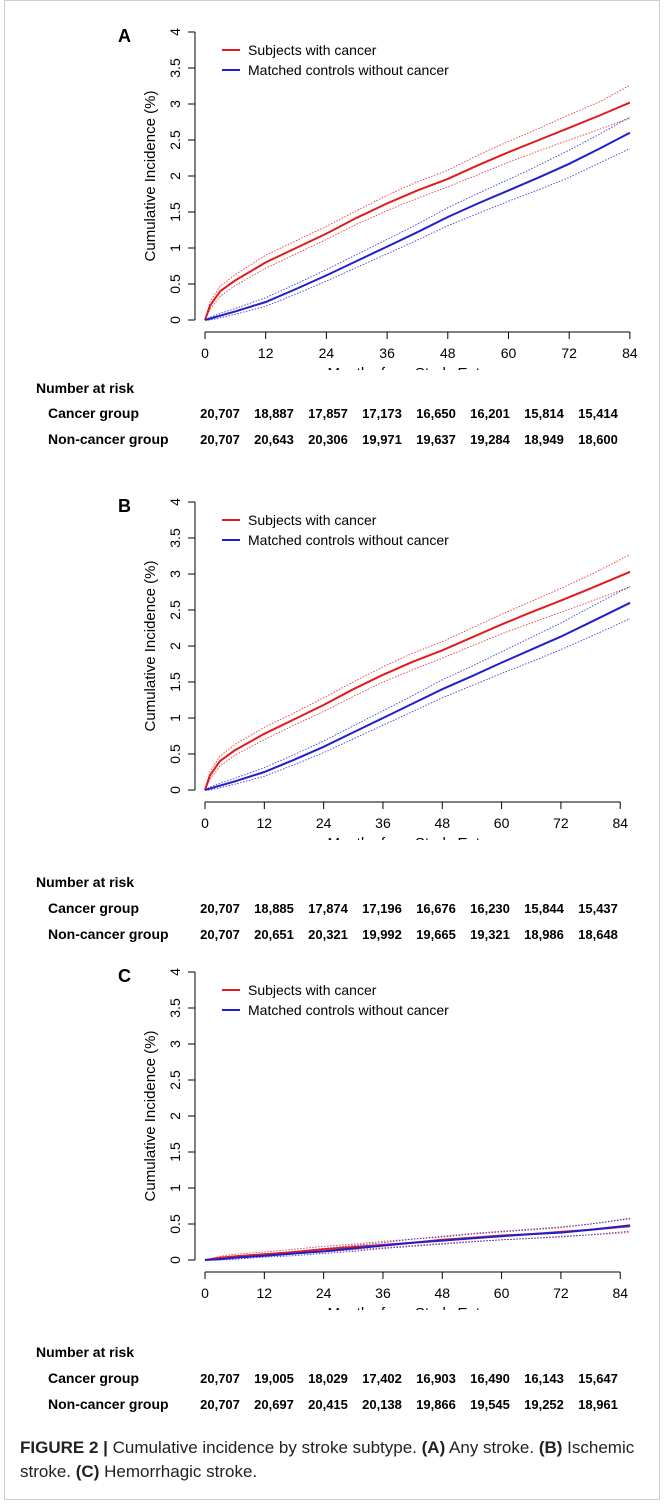  I want to click on panel-label: C, so click(124, 976).